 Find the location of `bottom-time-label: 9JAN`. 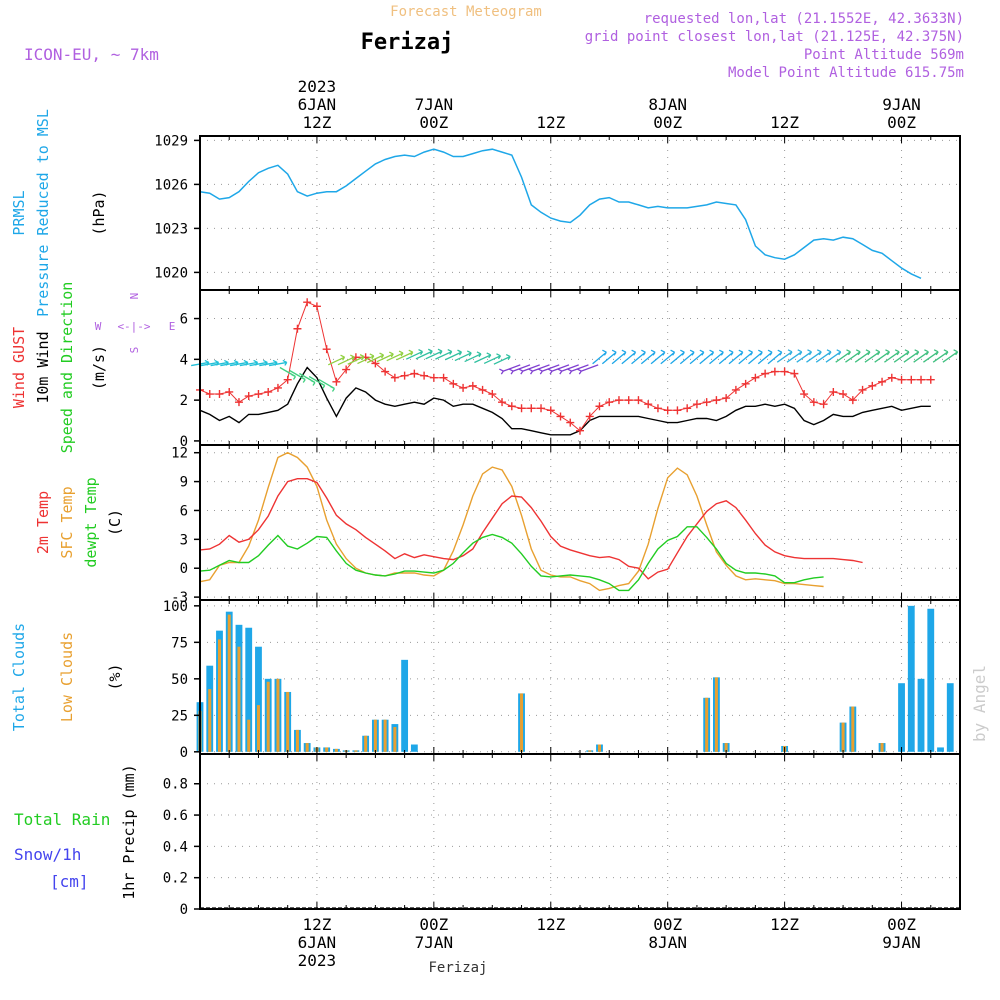

bottom-time-label: 9JAN is located at coordinates (901, 942).